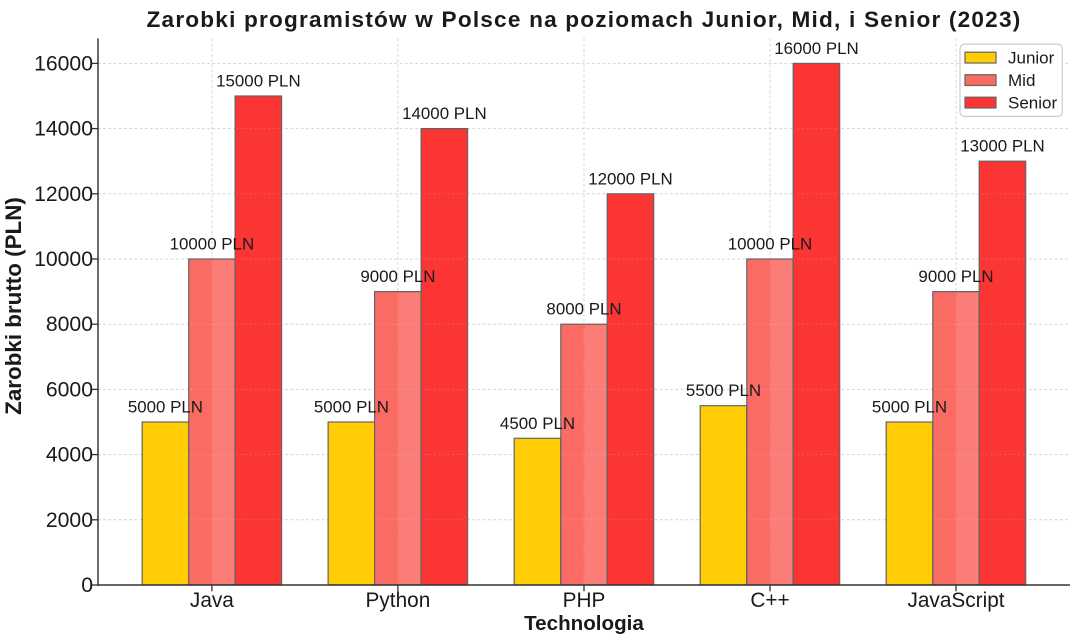 This screenshot has height=644, width=1080. What do you see at coordinates (583, 309) in the screenshot?
I see `svg-text: 8000 PLN` at bounding box center [583, 309].